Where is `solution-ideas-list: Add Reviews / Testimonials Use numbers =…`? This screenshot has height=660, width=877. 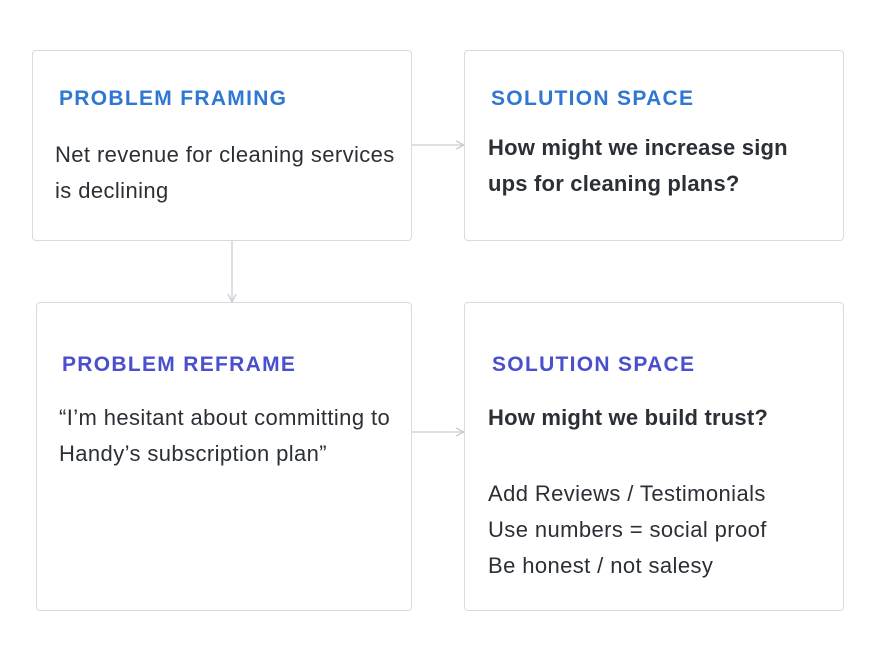 solution-ideas-list: Add Reviews / Testimonials Use numbers =… is located at coordinates (658, 530).